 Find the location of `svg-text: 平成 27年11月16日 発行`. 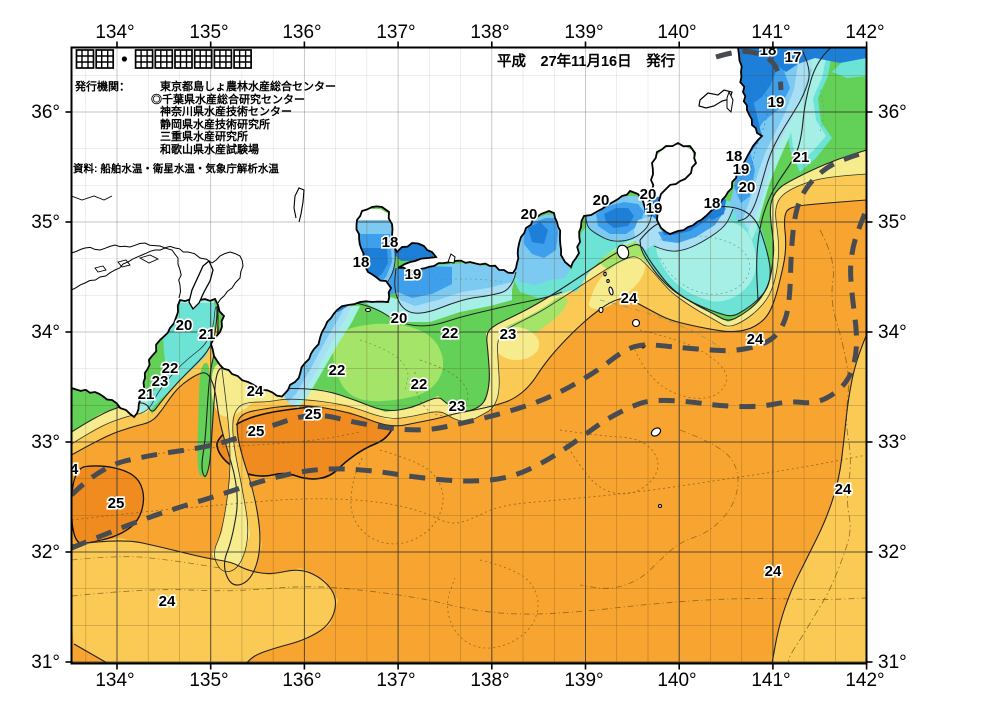

svg-text: 平成 27年11月16日 発行 is located at coordinates (586, 61).